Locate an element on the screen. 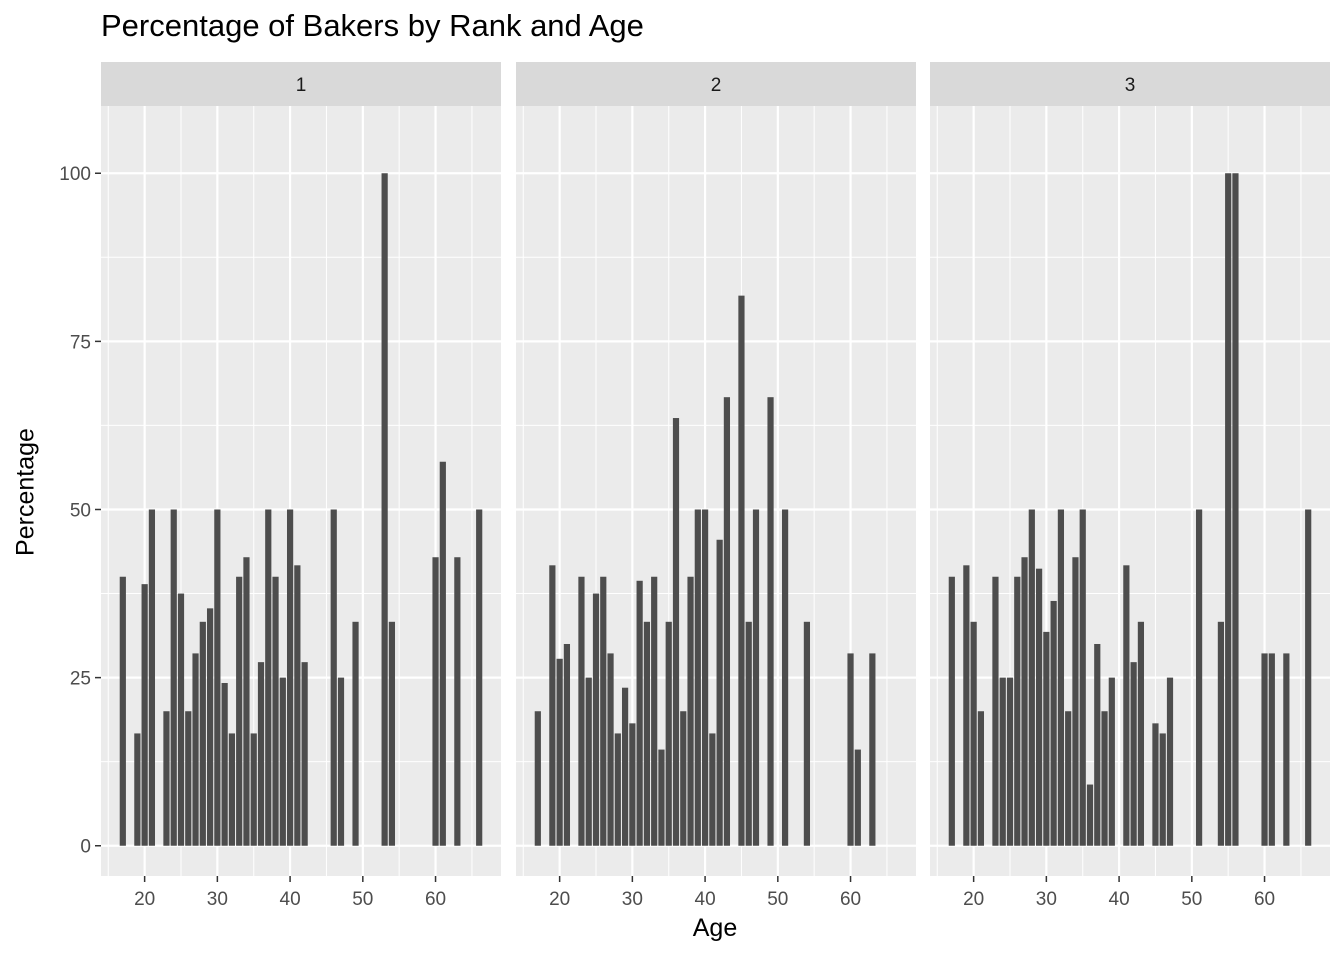 The height and width of the screenshot is (960, 1344). y-tick-label: 50 is located at coordinates (80, 510).